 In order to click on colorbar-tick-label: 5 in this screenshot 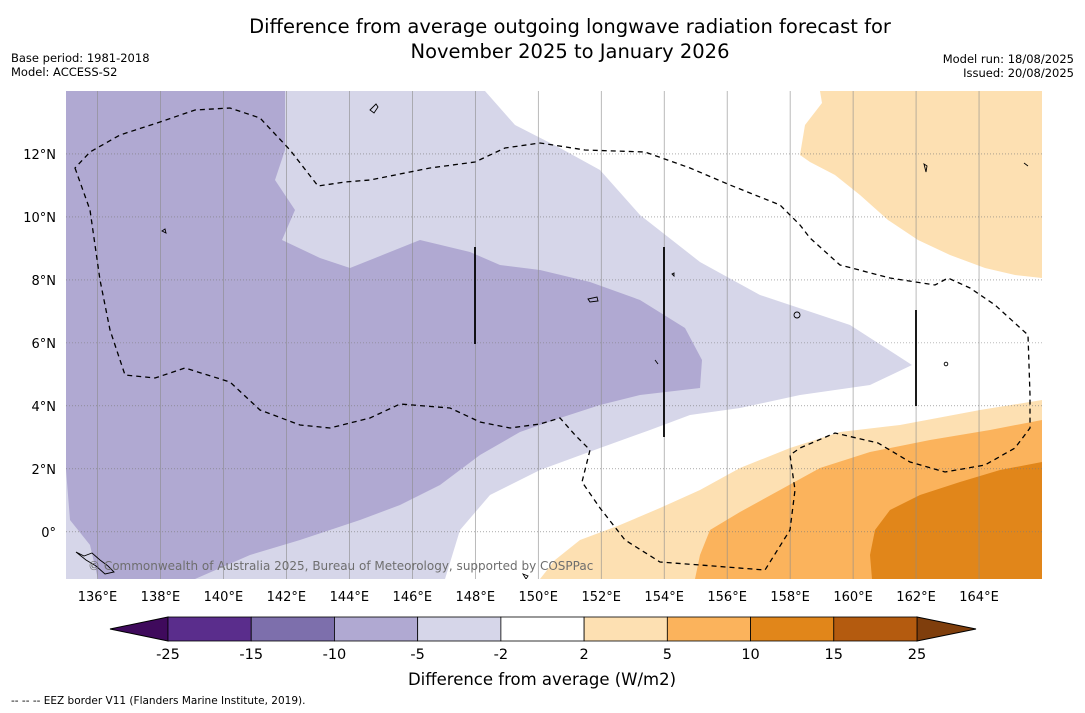, I will do `click(667, 655)`.